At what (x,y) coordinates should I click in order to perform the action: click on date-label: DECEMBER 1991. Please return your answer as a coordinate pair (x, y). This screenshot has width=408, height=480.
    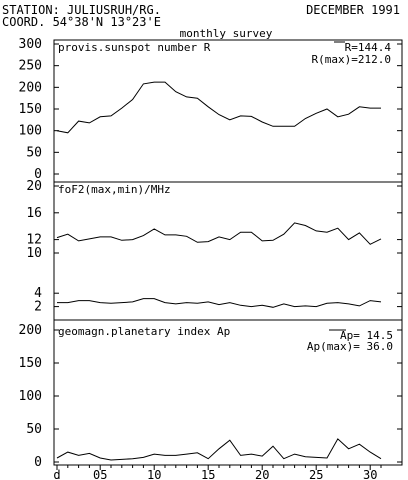
    Looking at the image, I should click on (353, 10).